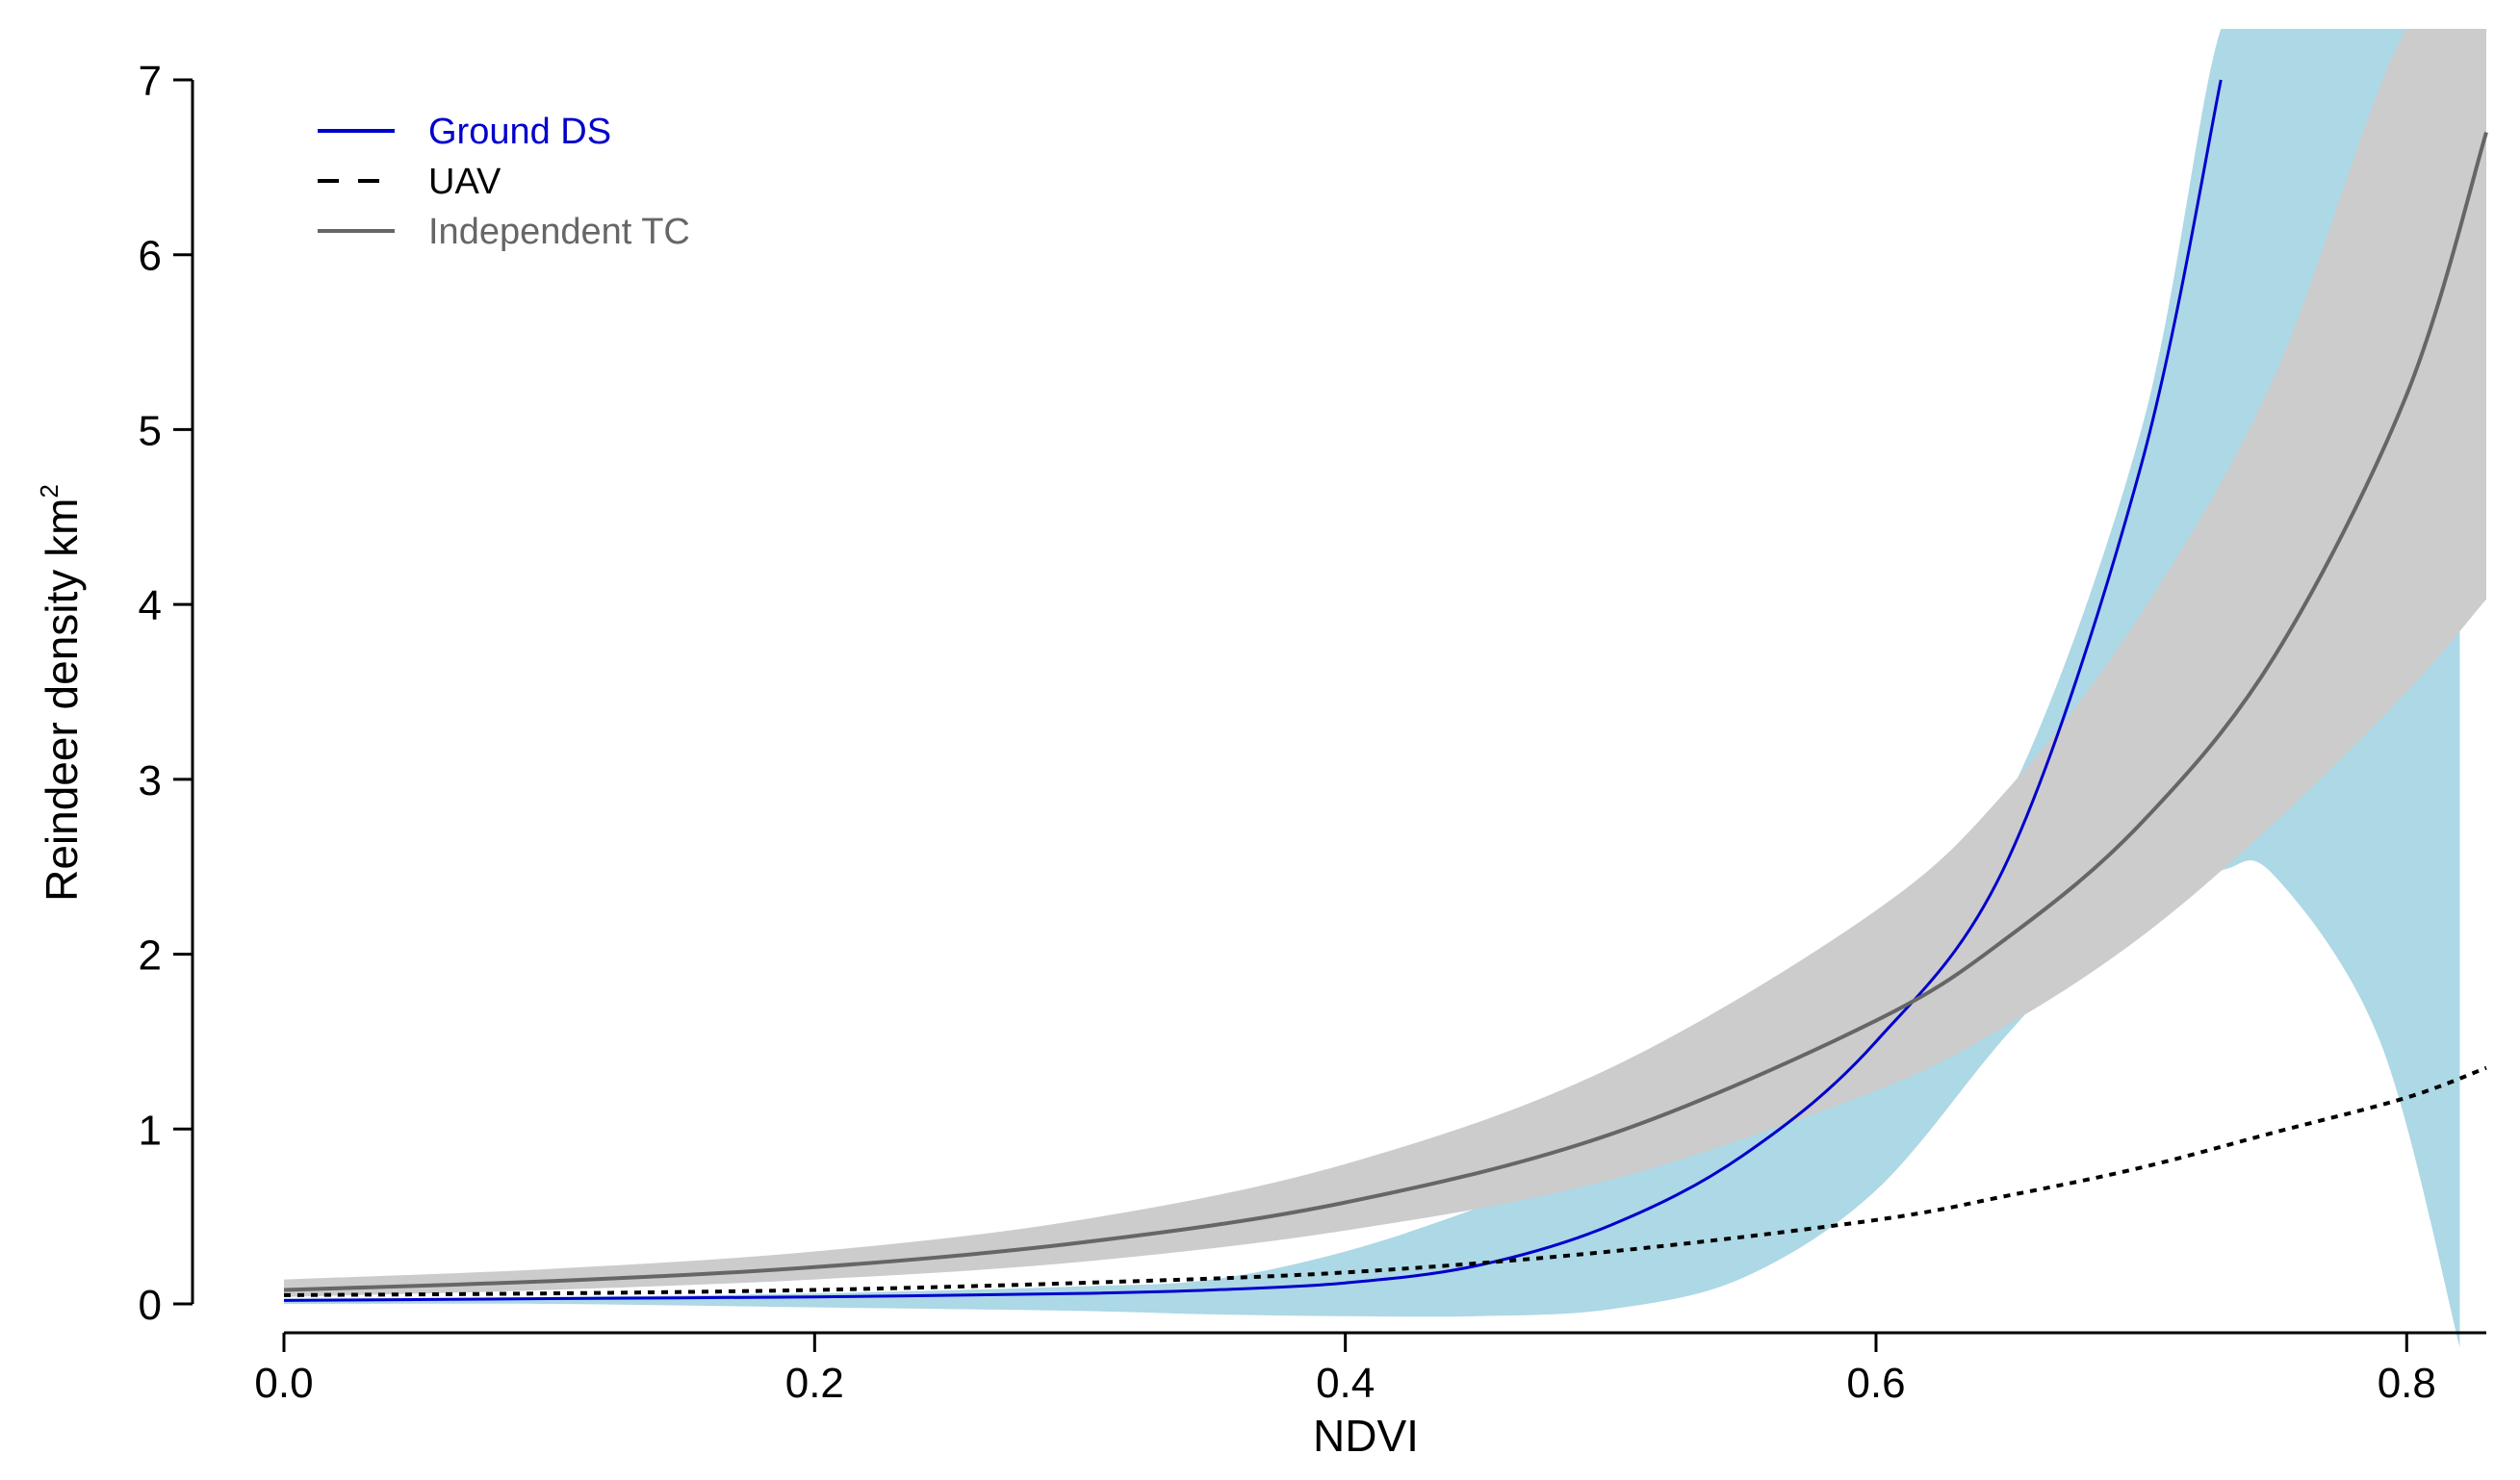  I want to click on x-tick-label: 0.0, so click(283, 1383).